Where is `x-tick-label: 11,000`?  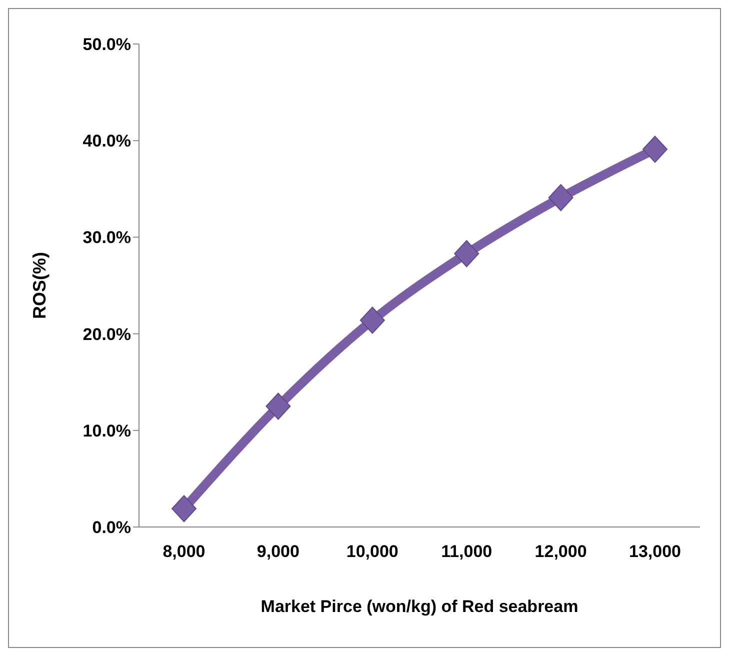 x-tick-label: 11,000 is located at coordinates (466, 552).